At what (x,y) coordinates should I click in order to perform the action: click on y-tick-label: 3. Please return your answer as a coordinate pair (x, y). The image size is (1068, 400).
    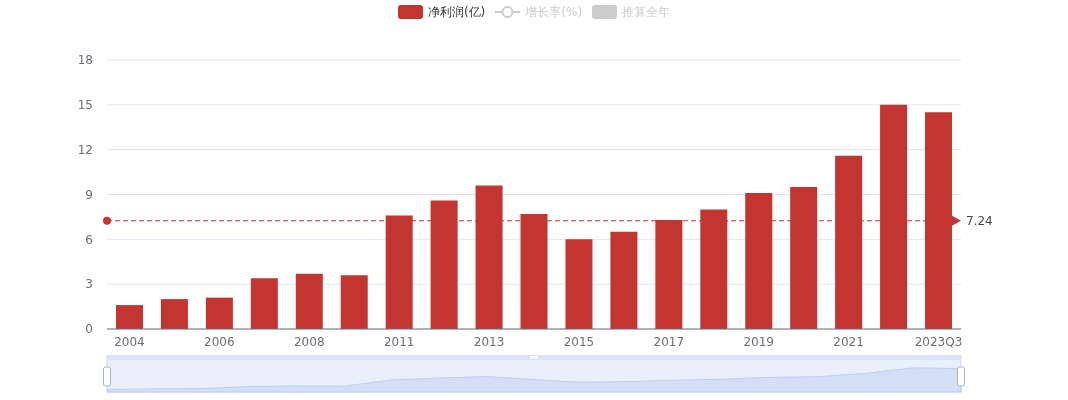
    Looking at the image, I should click on (89, 284).